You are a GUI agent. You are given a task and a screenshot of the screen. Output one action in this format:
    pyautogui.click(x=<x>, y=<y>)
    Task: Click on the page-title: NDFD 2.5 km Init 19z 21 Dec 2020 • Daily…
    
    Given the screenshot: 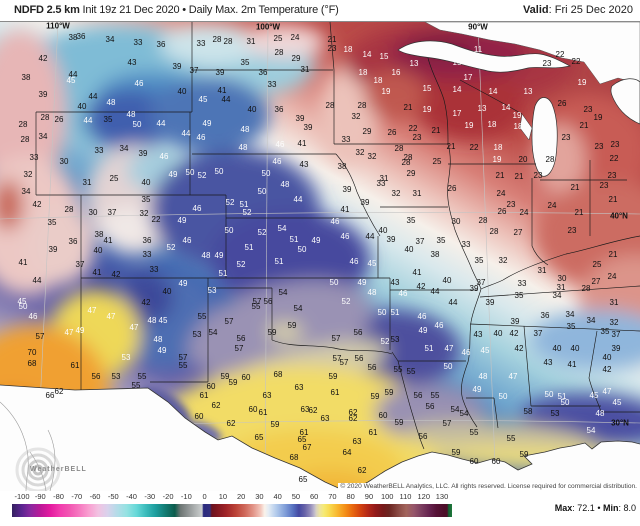 What is the action you would take?
    pyautogui.click(x=176, y=10)
    